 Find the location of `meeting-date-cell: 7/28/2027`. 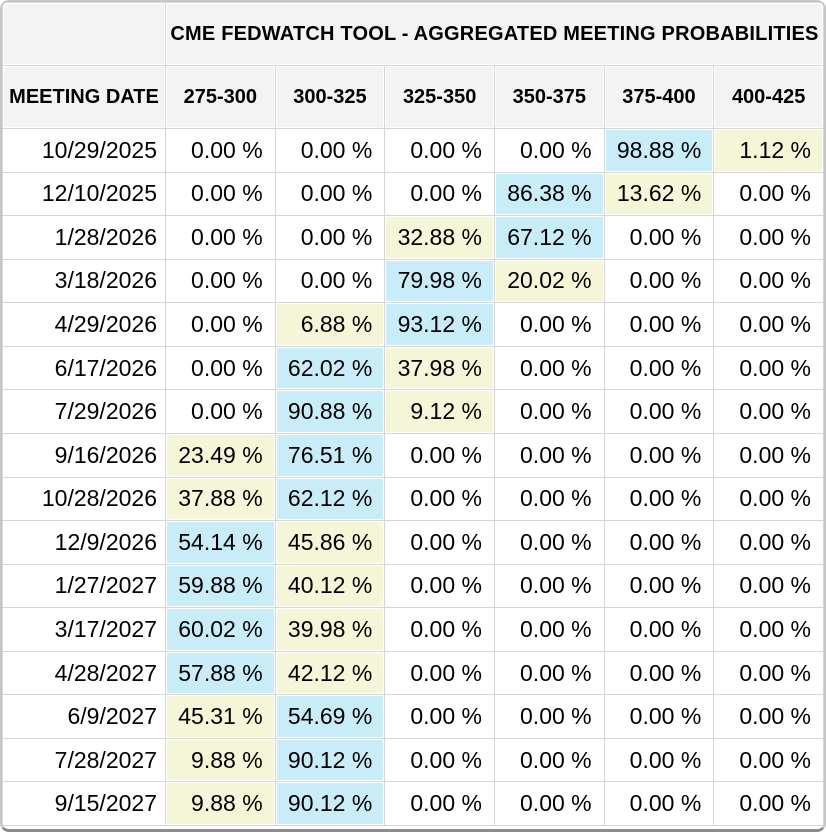

meeting-date-cell: 7/28/2027 is located at coordinates (84, 760).